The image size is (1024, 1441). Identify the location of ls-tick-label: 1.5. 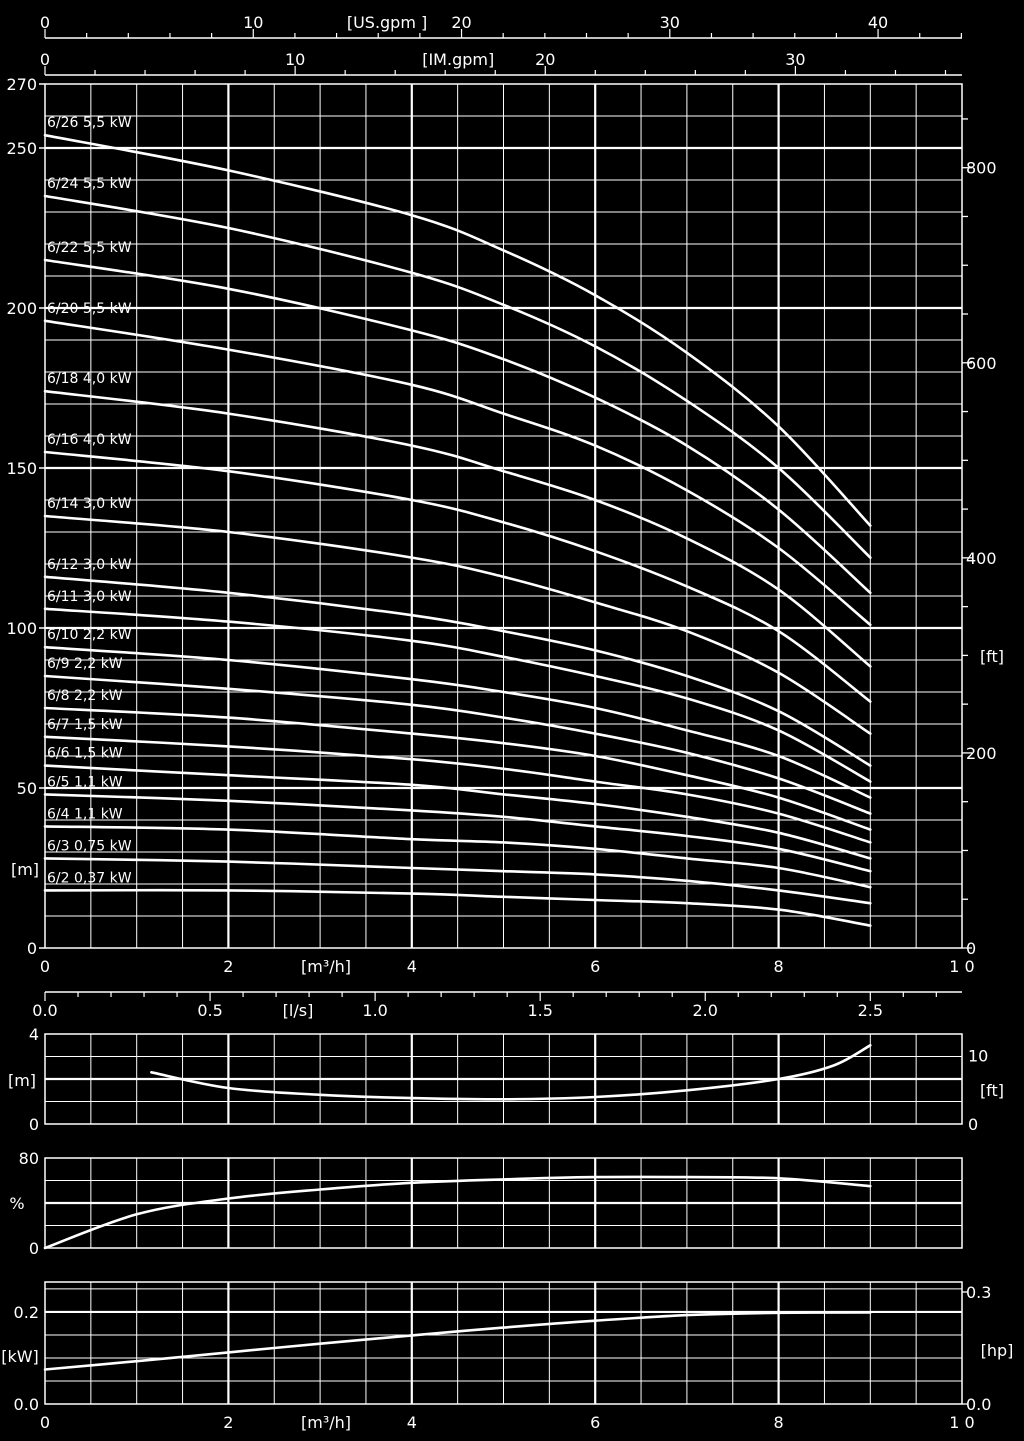
(539, 1010).